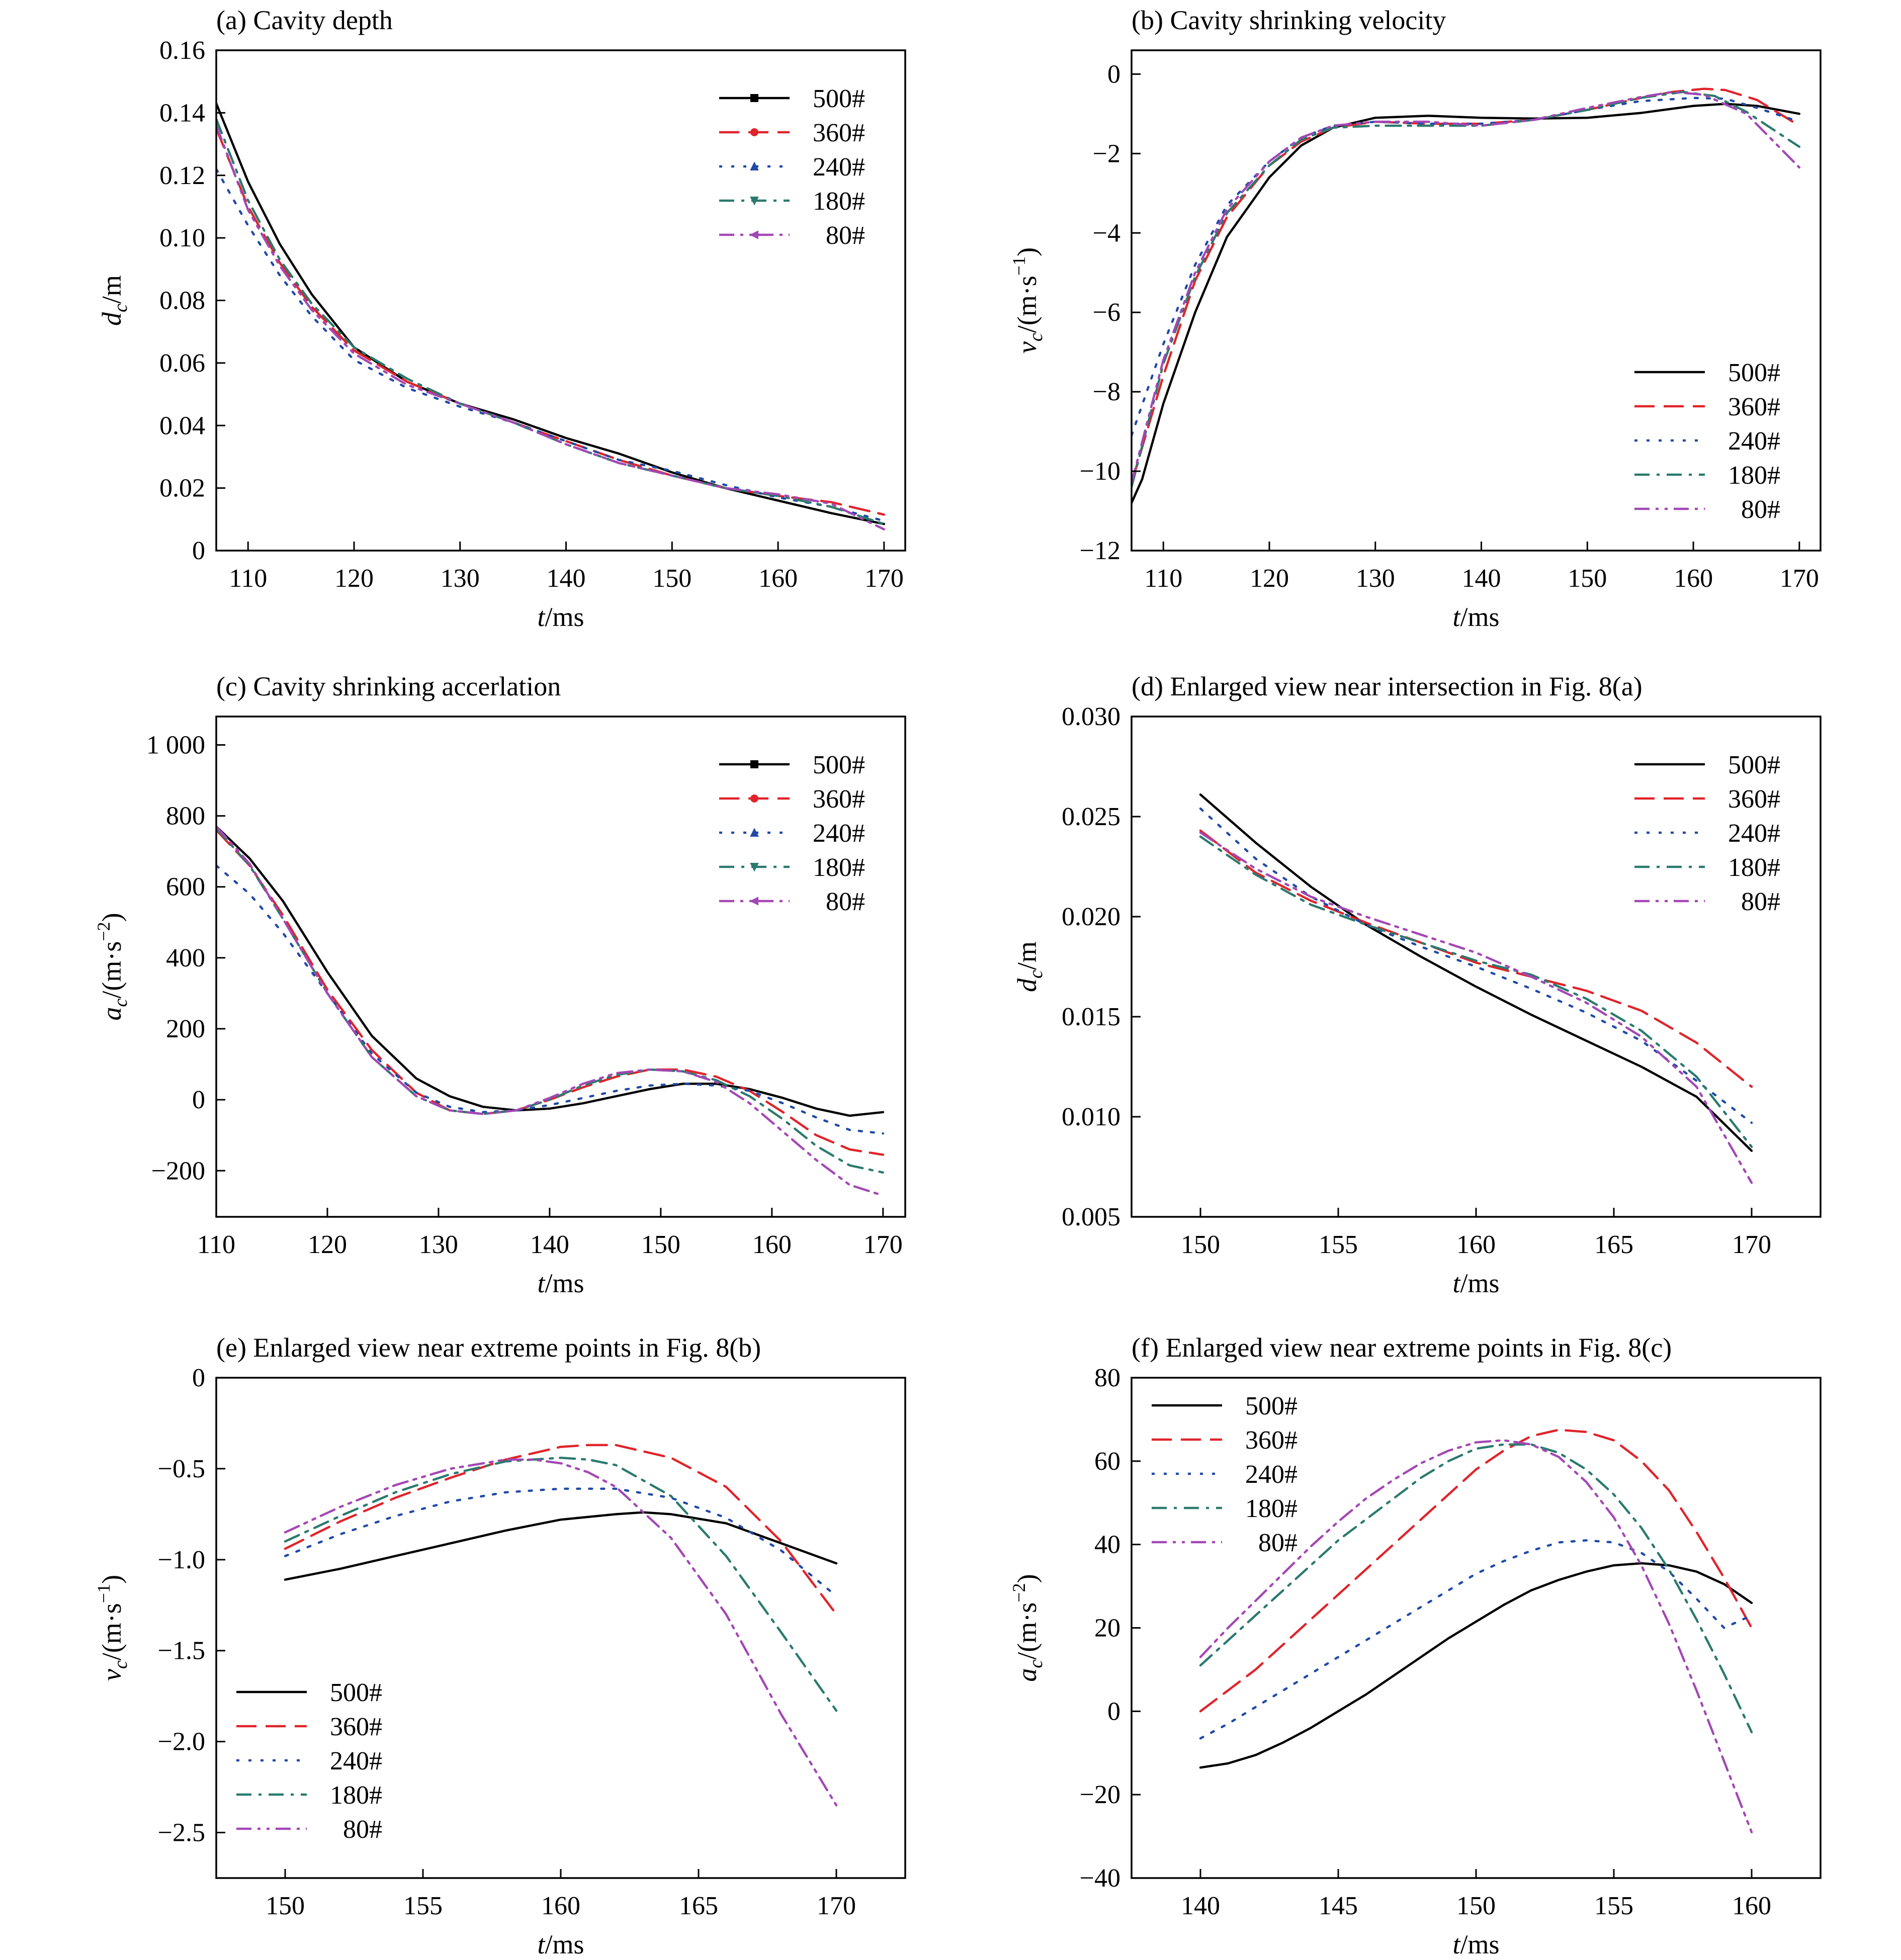  I want to click on legend-item: 180#, so click(1707, 475).